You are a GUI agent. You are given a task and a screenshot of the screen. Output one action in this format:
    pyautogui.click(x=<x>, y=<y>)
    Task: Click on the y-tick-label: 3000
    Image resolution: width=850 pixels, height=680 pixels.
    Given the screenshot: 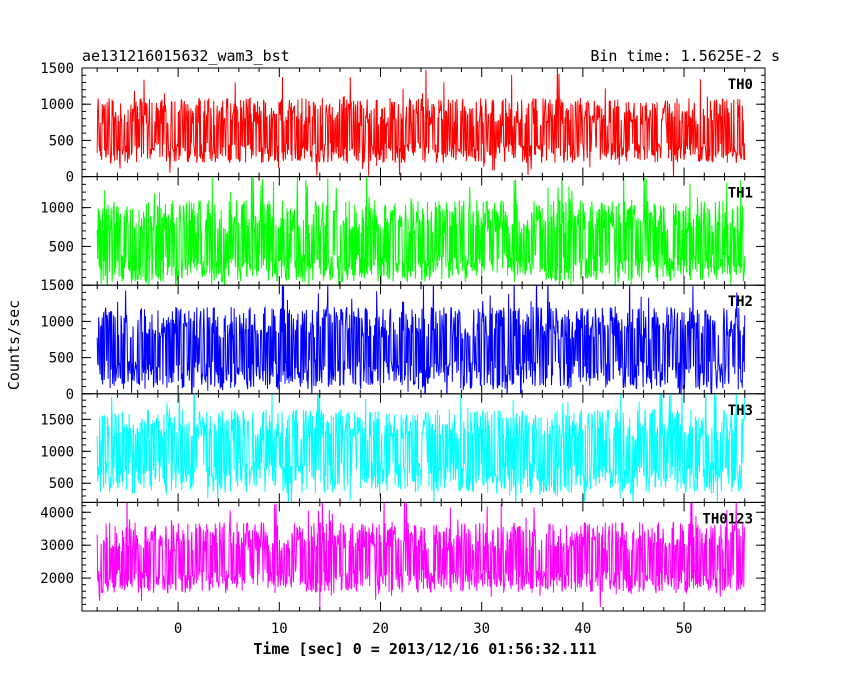 What is the action you would take?
    pyautogui.click(x=57, y=546)
    